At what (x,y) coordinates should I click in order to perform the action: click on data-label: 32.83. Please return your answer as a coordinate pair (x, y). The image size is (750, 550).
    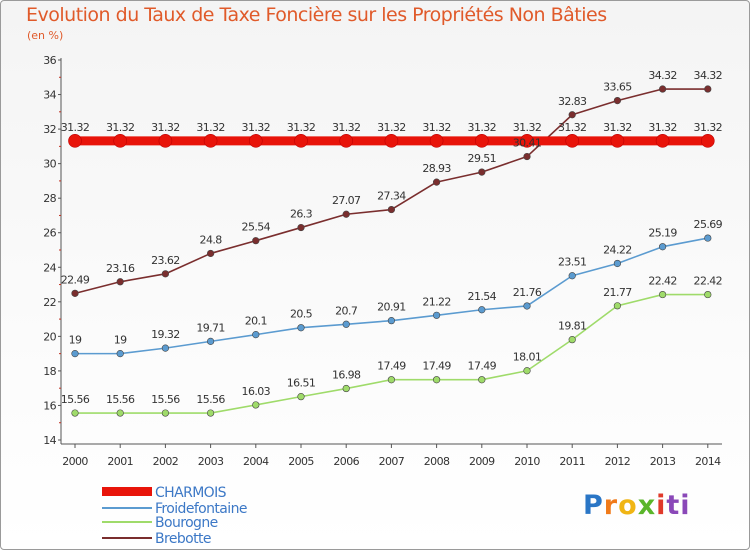
    Looking at the image, I should click on (572, 101).